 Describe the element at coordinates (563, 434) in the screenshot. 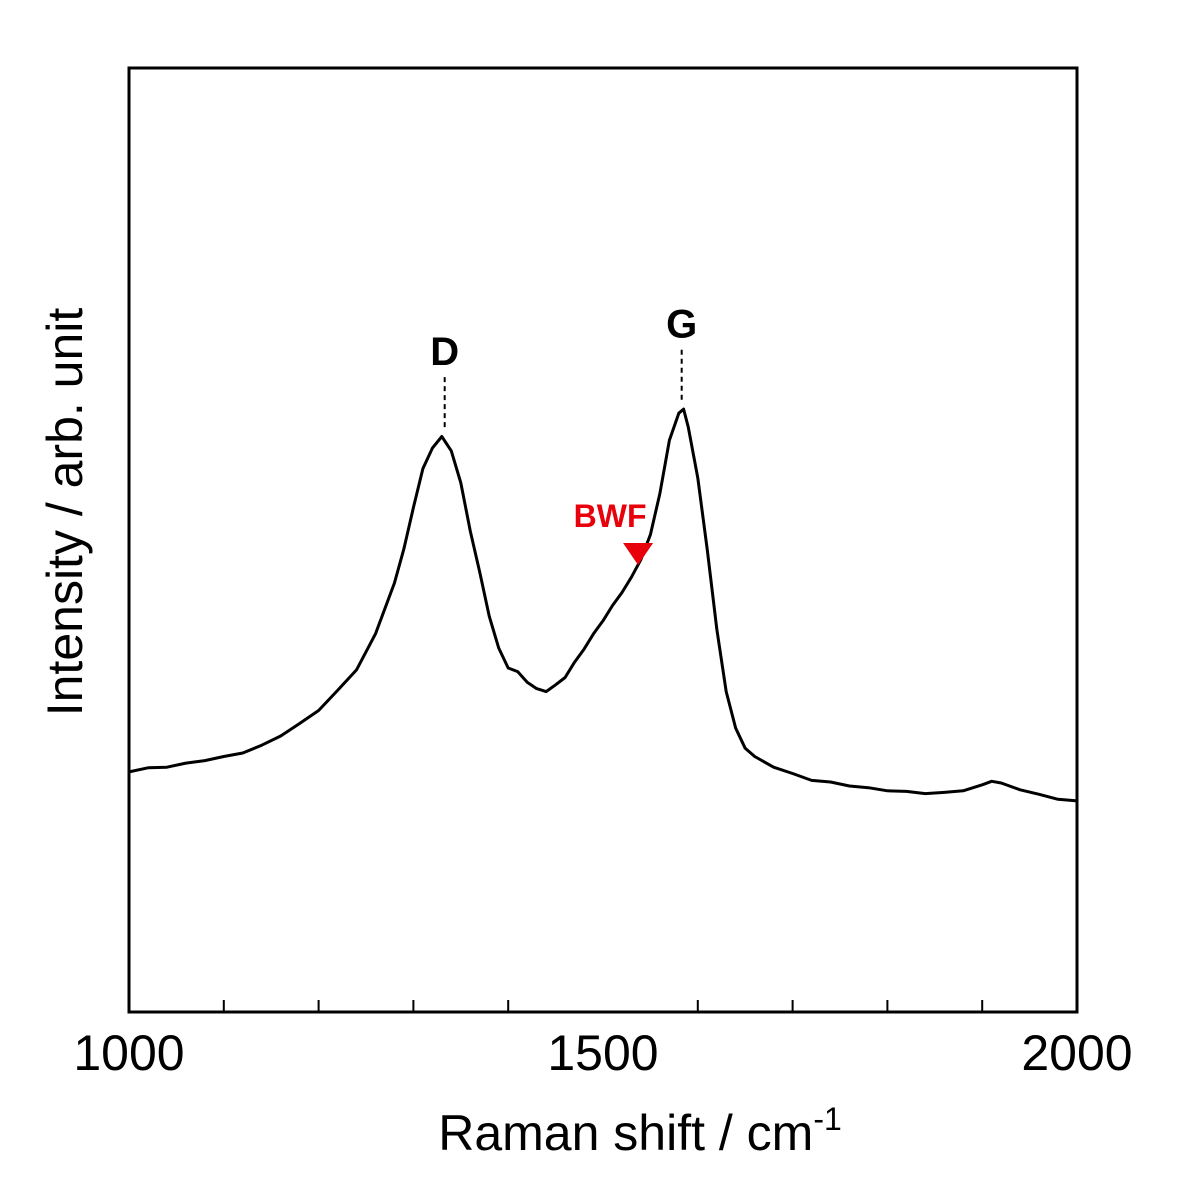

I see `peak-annotations: D G BWF` at that location.